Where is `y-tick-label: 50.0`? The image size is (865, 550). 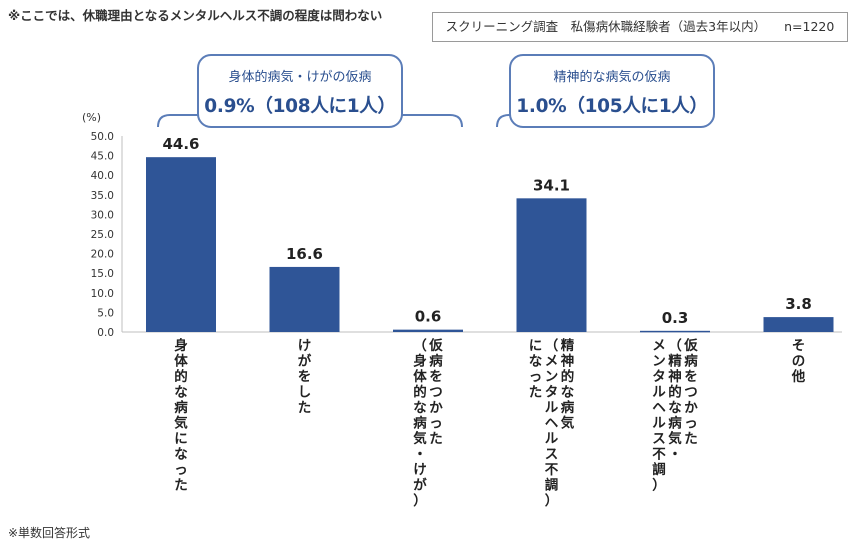 y-tick-label: 50.0 is located at coordinates (102, 137).